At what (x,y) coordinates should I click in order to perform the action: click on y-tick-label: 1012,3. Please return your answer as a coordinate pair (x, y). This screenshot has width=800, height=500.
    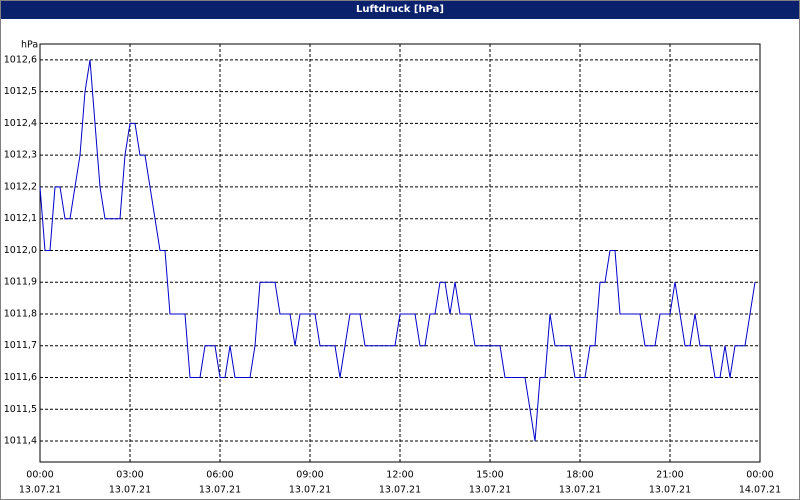
    Looking at the image, I should click on (20, 155).